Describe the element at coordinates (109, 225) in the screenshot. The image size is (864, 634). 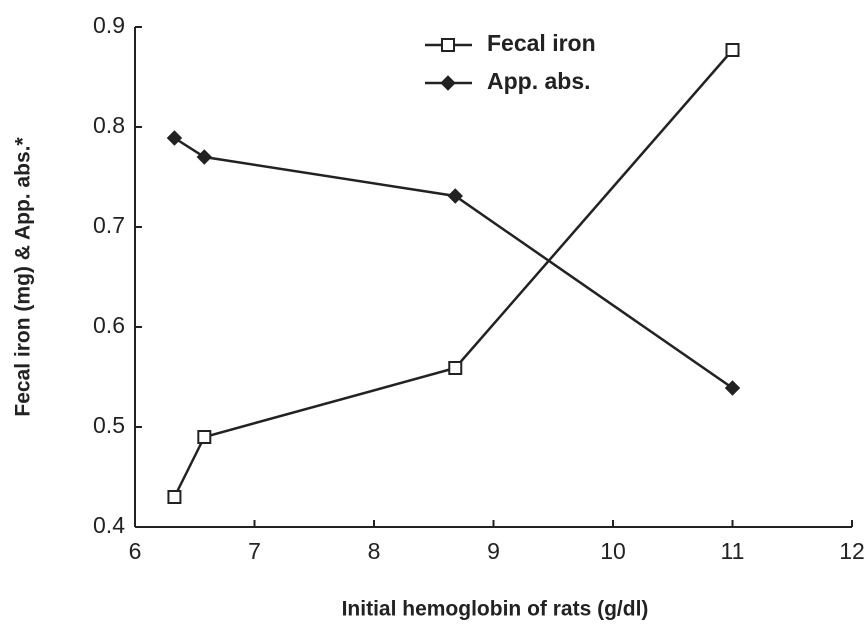
I see `y-tick-label: 0.7` at that location.